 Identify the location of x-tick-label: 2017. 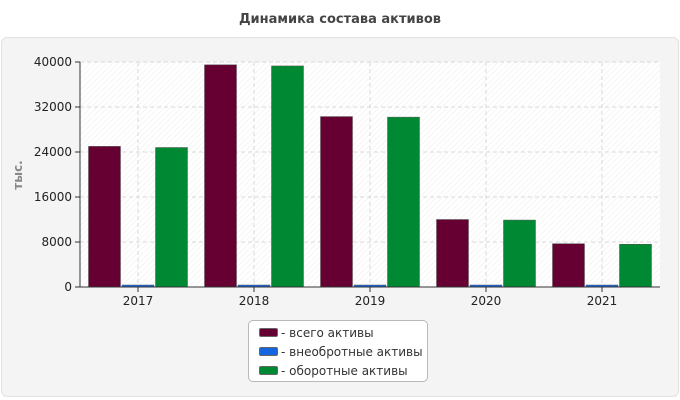
(138, 301).